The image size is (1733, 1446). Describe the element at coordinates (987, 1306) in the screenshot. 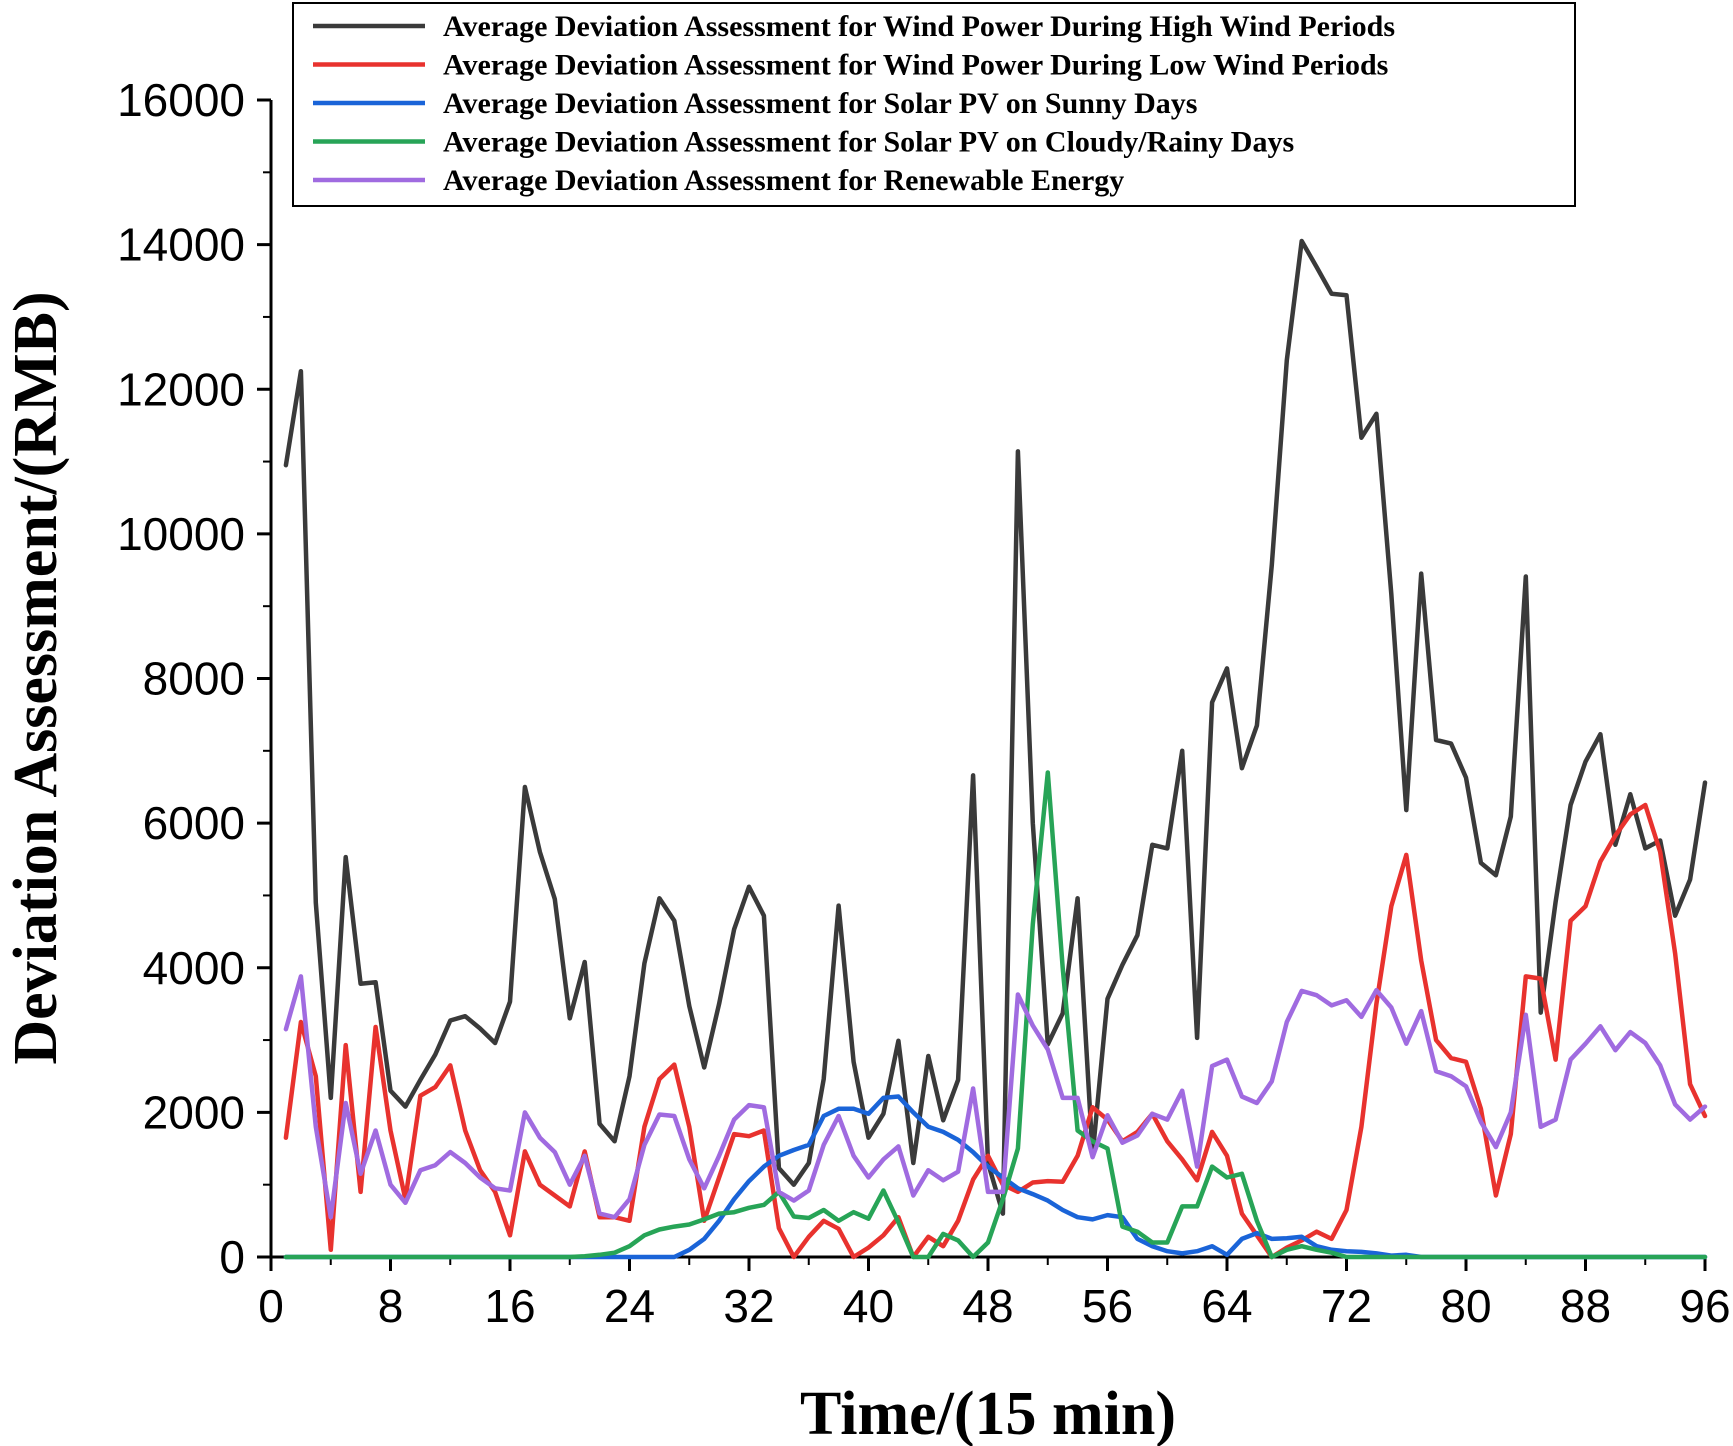

I see `x-tick-label: 48` at that location.